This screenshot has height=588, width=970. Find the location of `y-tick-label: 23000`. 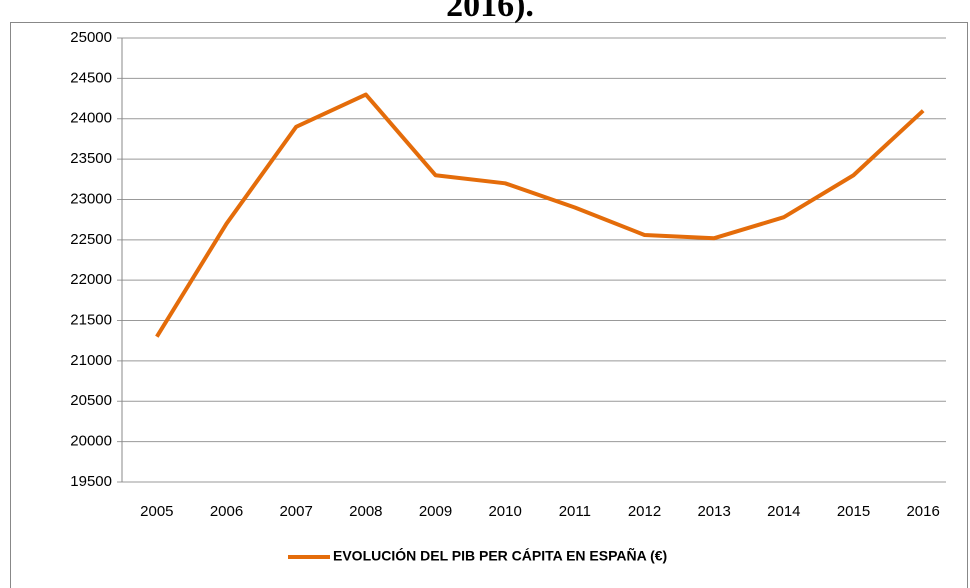

y-tick-label: 23000 is located at coordinates (91, 198).